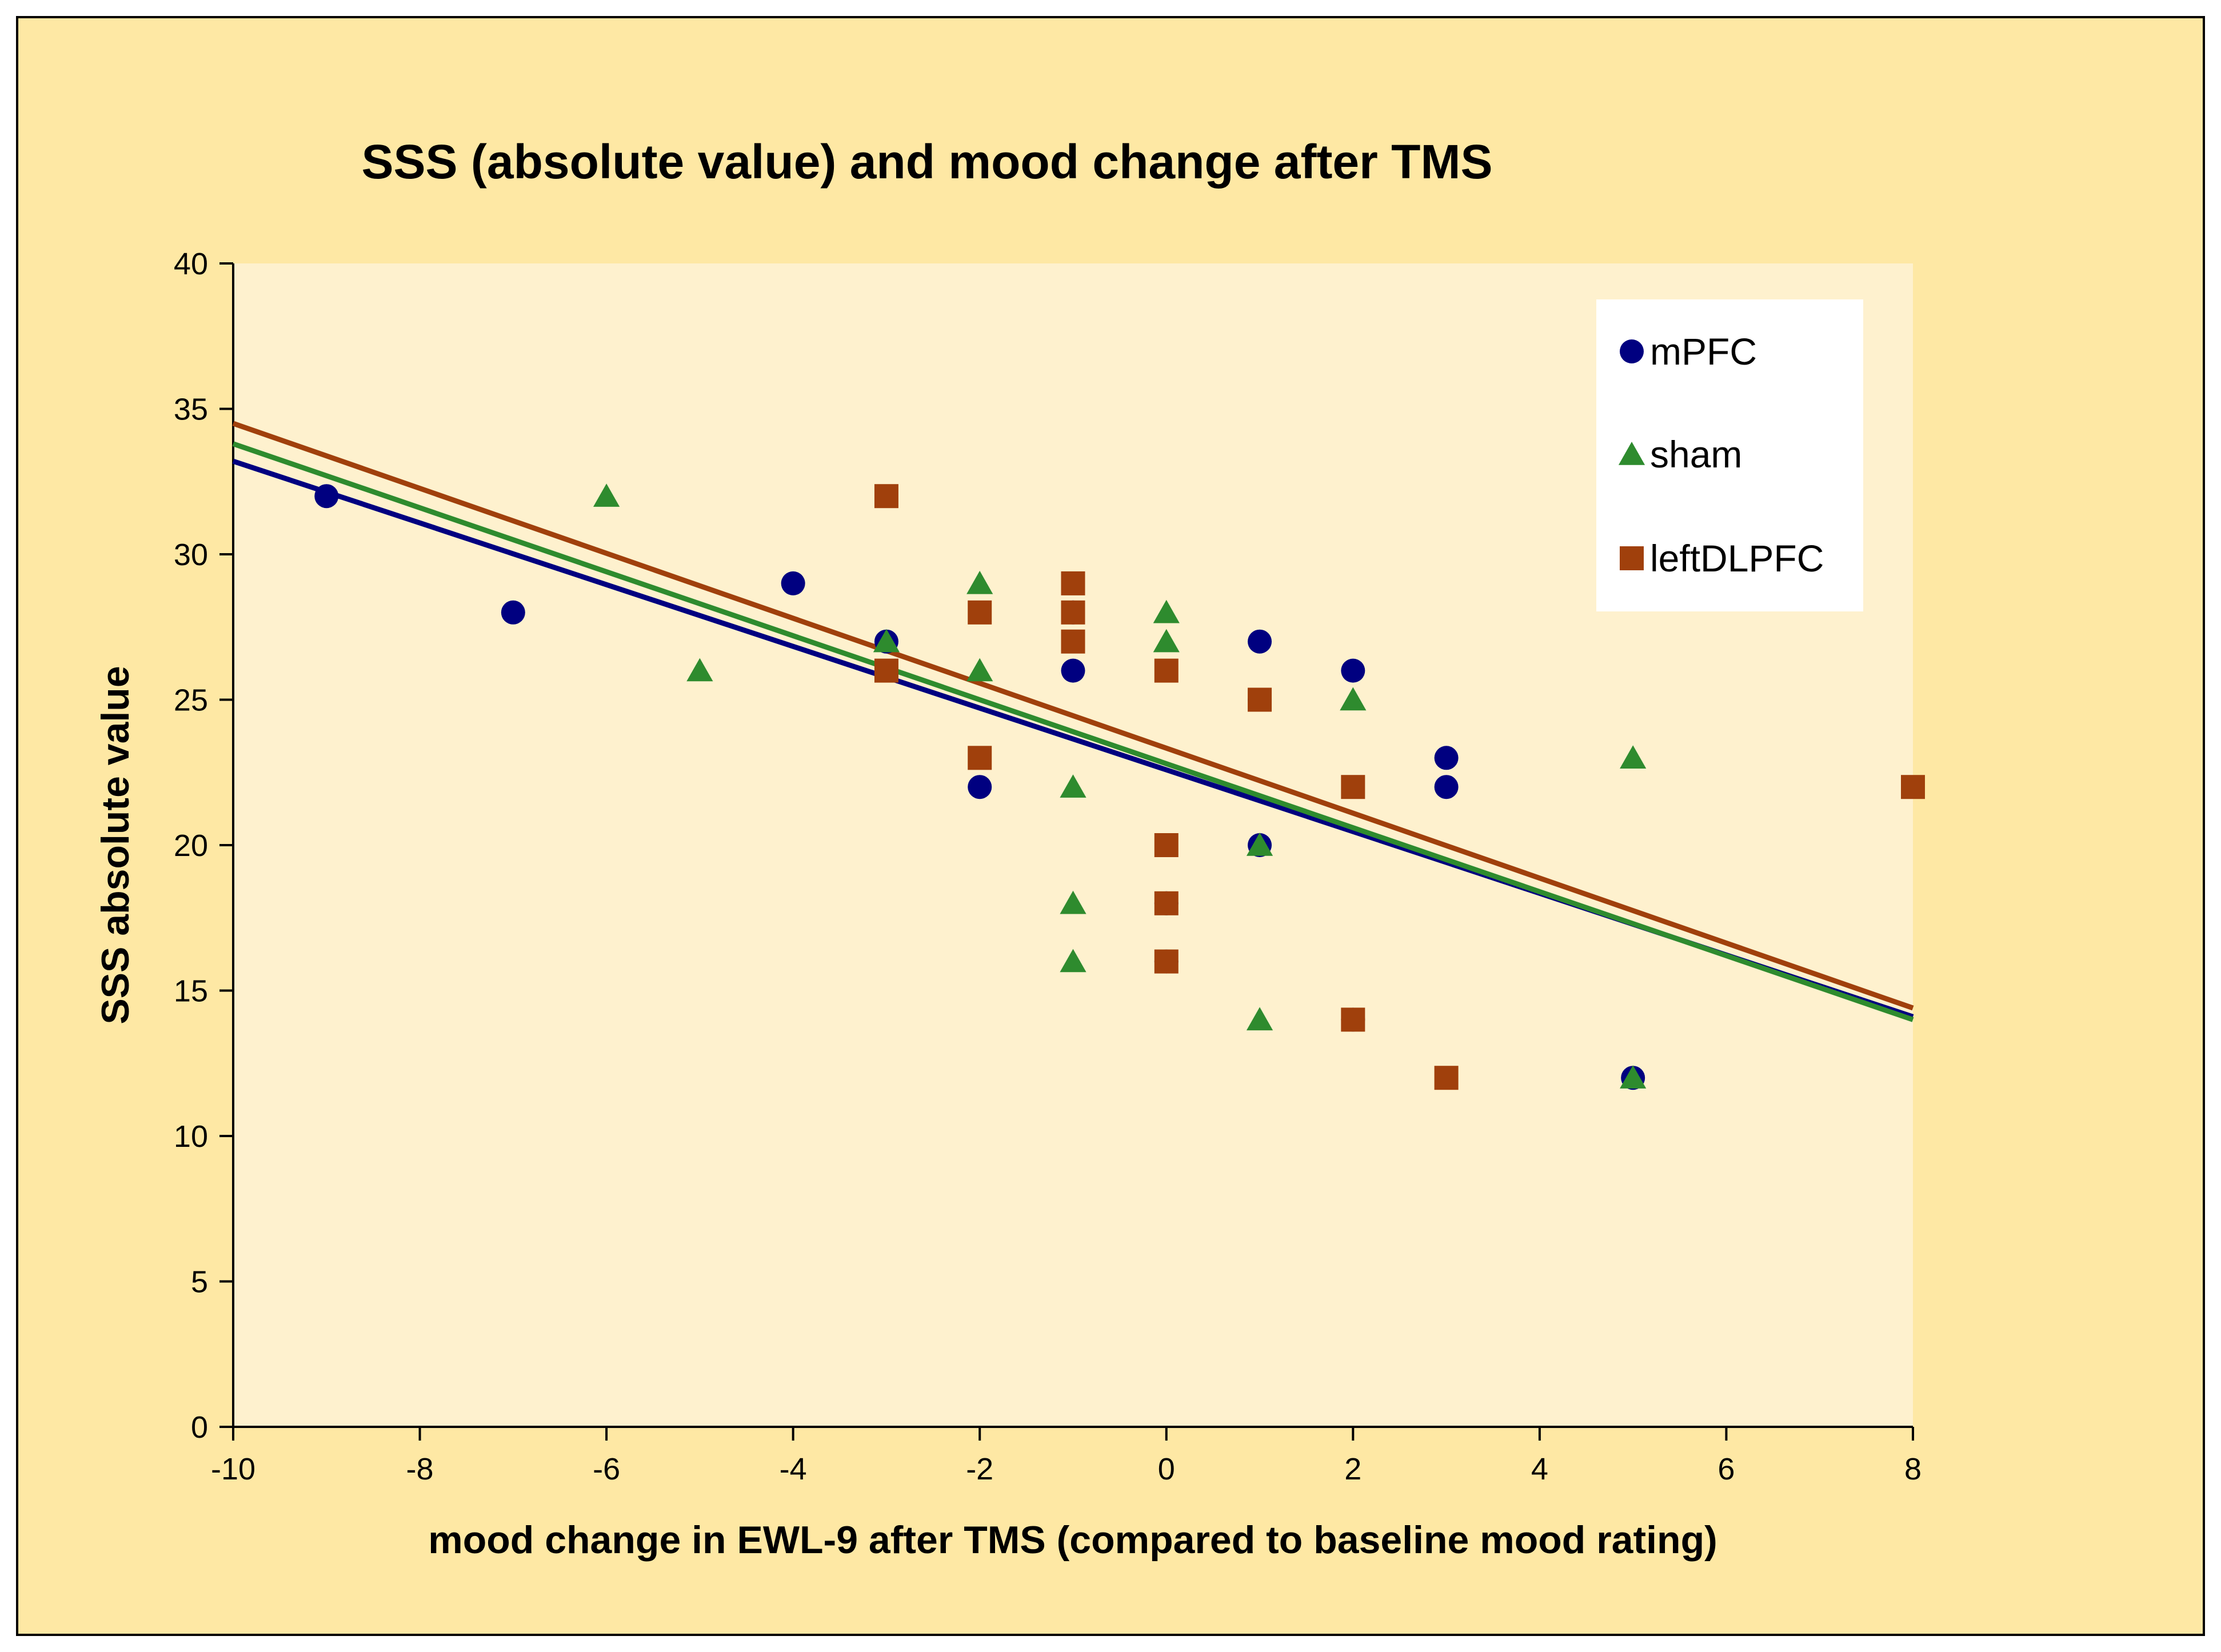 Image resolution: width=2221 pixels, height=1652 pixels. Describe the element at coordinates (191, 700) in the screenshot. I see `y-tick-label: 25` at that location.